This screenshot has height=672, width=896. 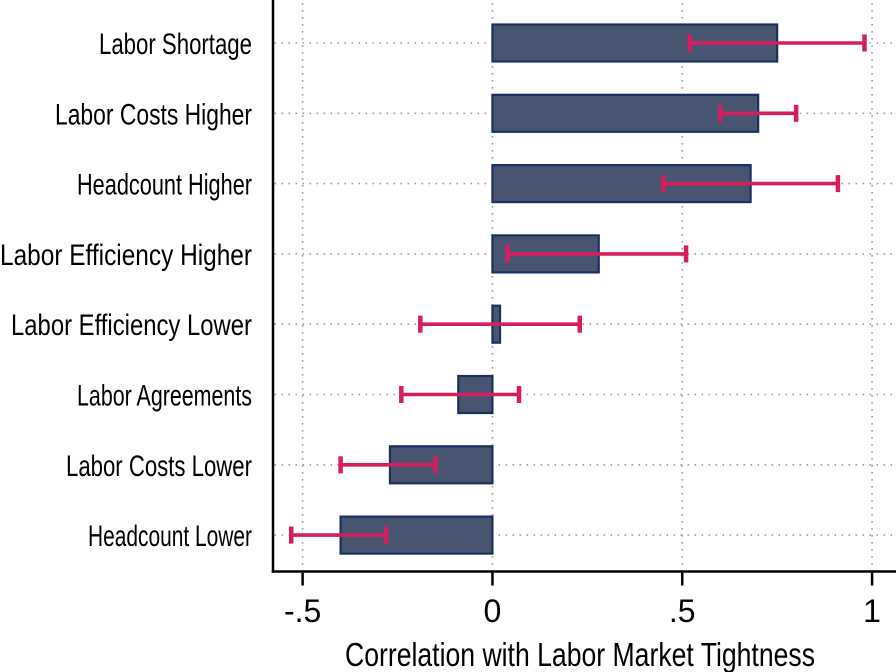 What do you see at coordinates (175, 44) in the screenshot?
I see `category-label-0: Labor Shortage` at bounding box center [175, 44].